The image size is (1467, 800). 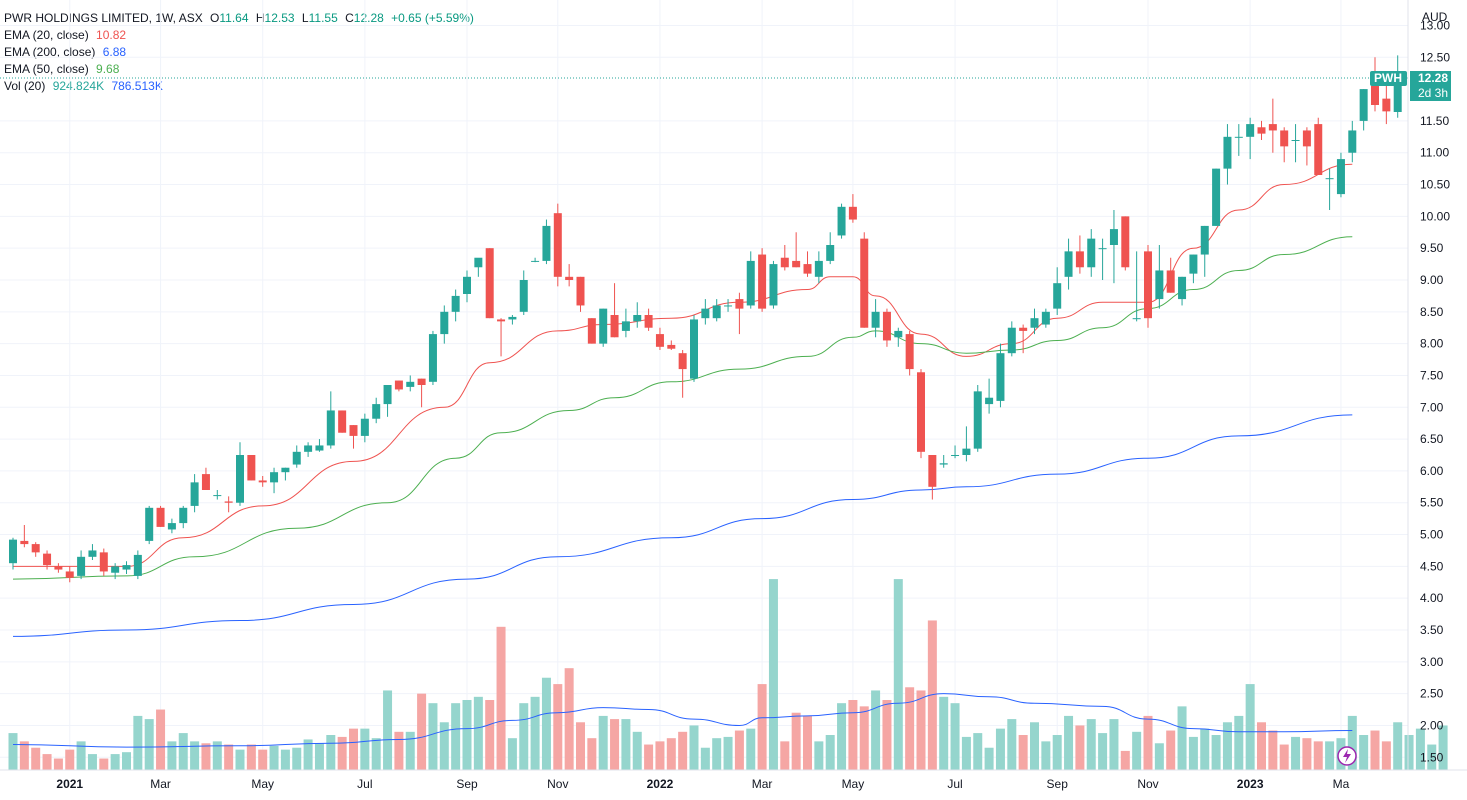 What do you see at coordinates (50, 52) in the screenshot?
I see `ema200-label: EMA (200, close)` at bounding box center [50, 52].